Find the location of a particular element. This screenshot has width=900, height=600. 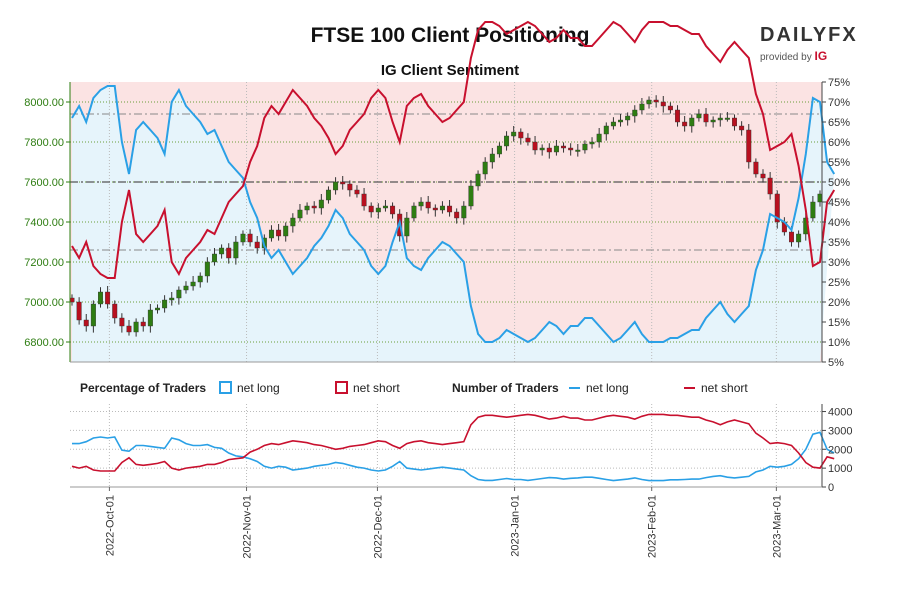

right-tick-label: 15% is located at coordinates (839, 323).